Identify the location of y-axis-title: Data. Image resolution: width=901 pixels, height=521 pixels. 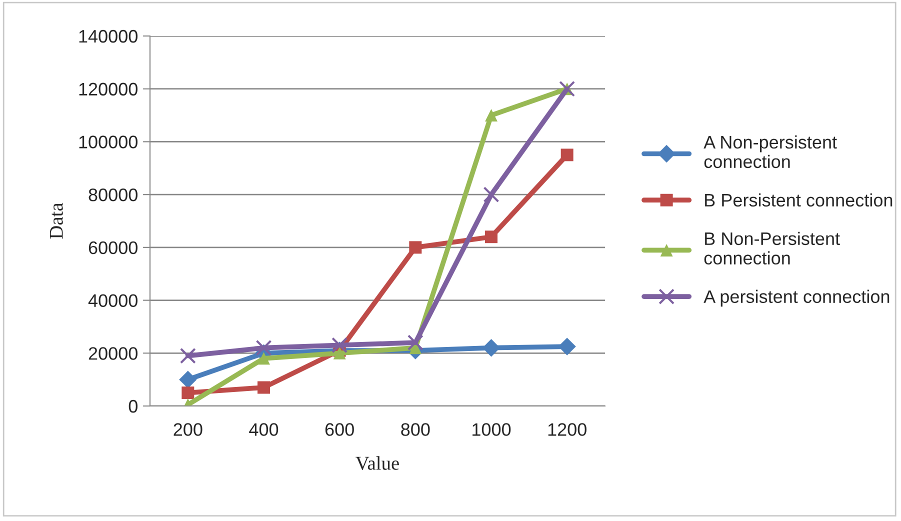
(56, 220).